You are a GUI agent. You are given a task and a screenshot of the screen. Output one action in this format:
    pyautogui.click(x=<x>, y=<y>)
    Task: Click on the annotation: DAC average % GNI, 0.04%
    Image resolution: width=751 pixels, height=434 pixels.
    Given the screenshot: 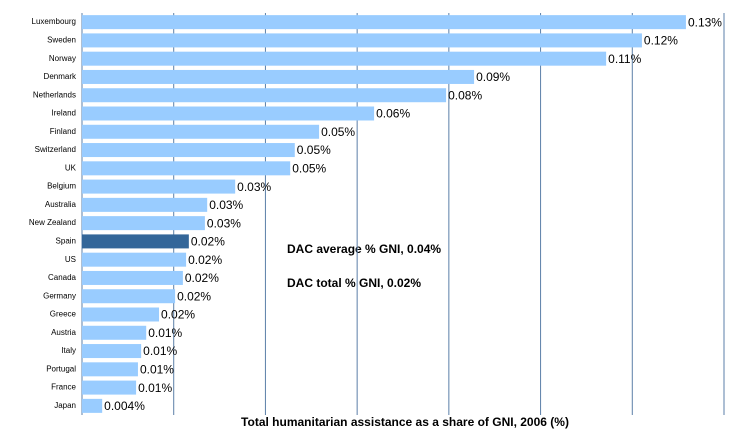 What is the action you would take?
    pyautogui.click(x=364, y=249)
    